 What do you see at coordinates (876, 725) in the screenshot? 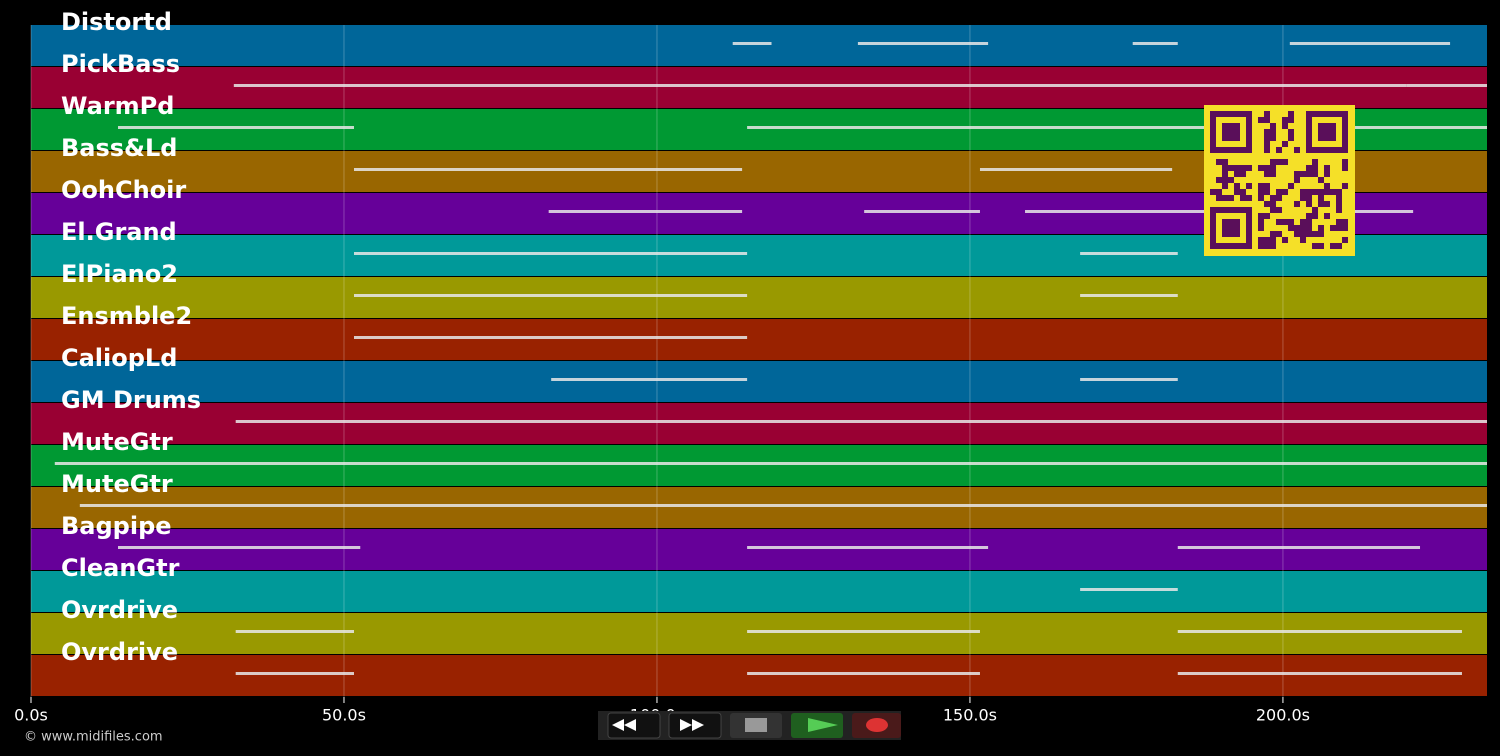
I see `record-button` at bounding box center [876, 725].